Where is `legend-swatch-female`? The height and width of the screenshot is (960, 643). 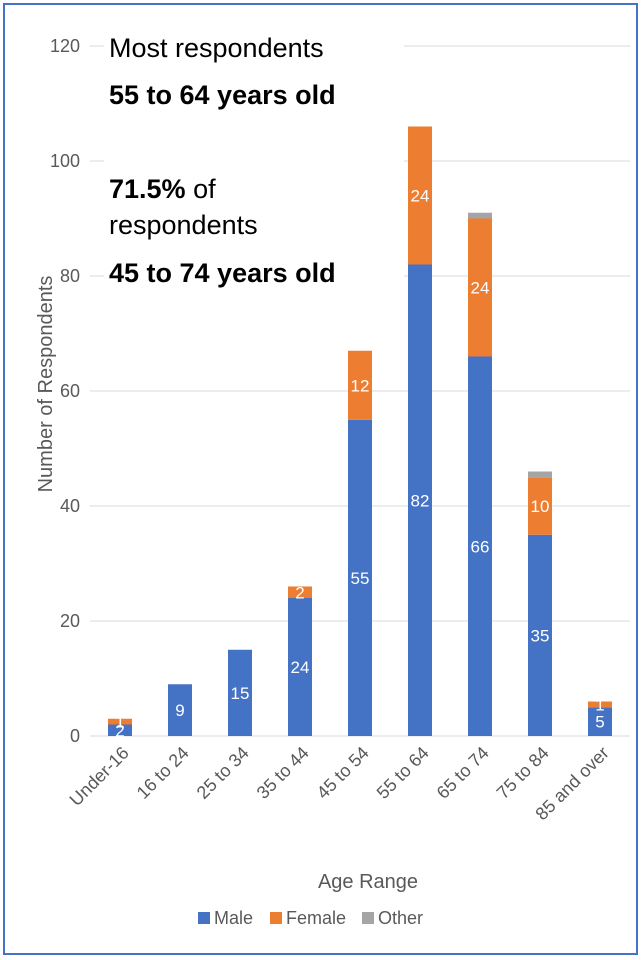 legend-swatch-female is located at coordinates (276, 918).